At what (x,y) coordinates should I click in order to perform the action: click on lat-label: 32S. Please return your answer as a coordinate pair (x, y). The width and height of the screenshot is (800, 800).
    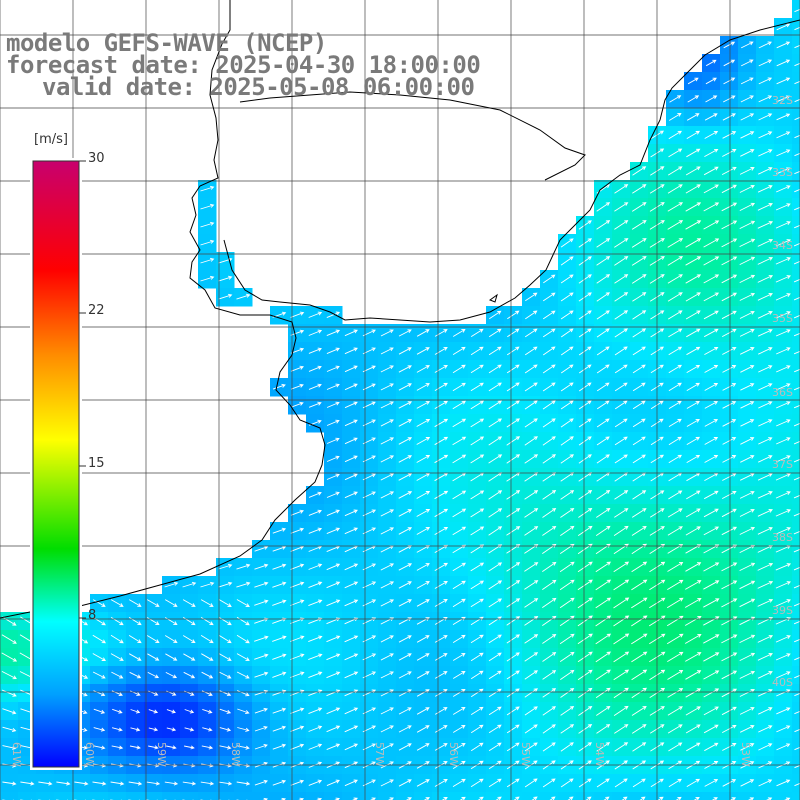
    Looking at the image, I should click on (782, 100).